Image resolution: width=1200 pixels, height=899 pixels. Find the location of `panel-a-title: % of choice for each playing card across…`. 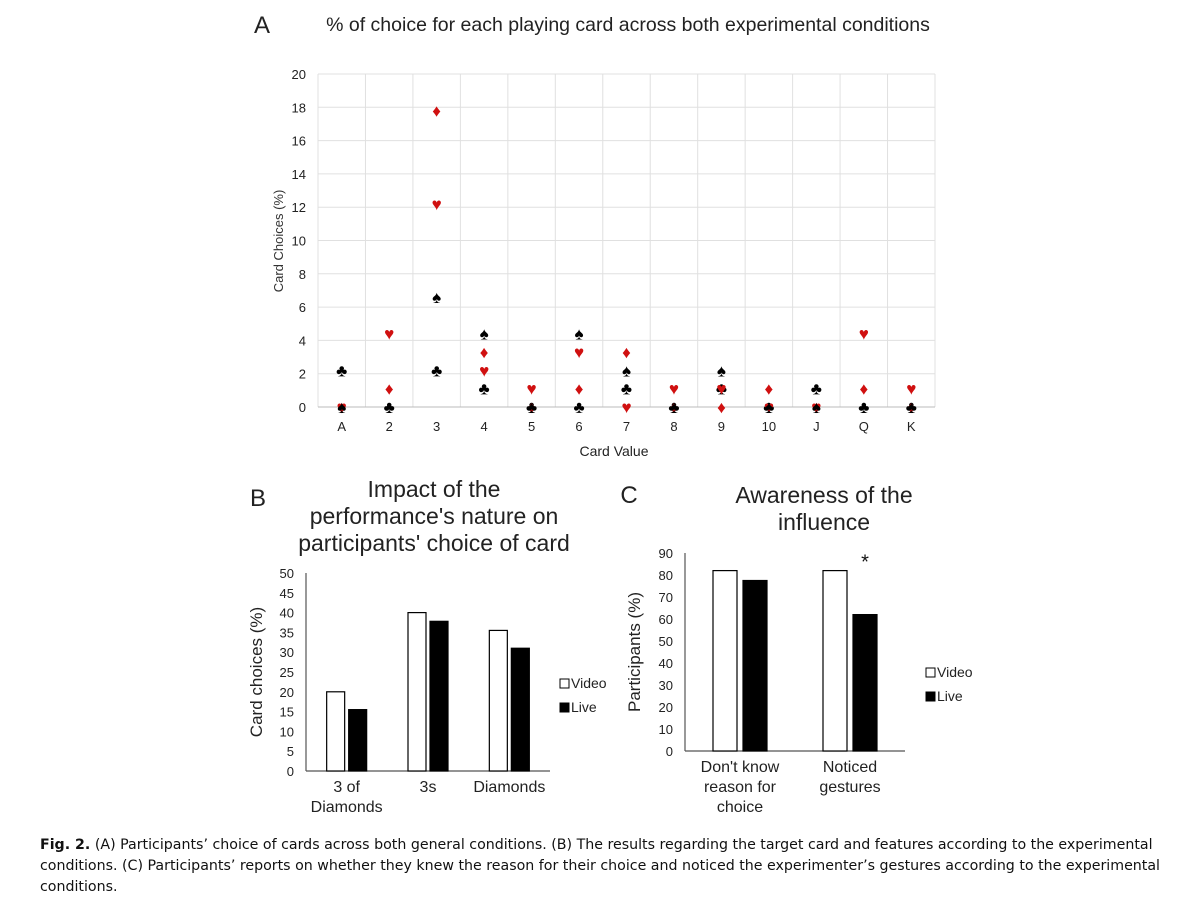

panel-a-title: % of choice for each playing card across… is located at coordinates (628, 25).